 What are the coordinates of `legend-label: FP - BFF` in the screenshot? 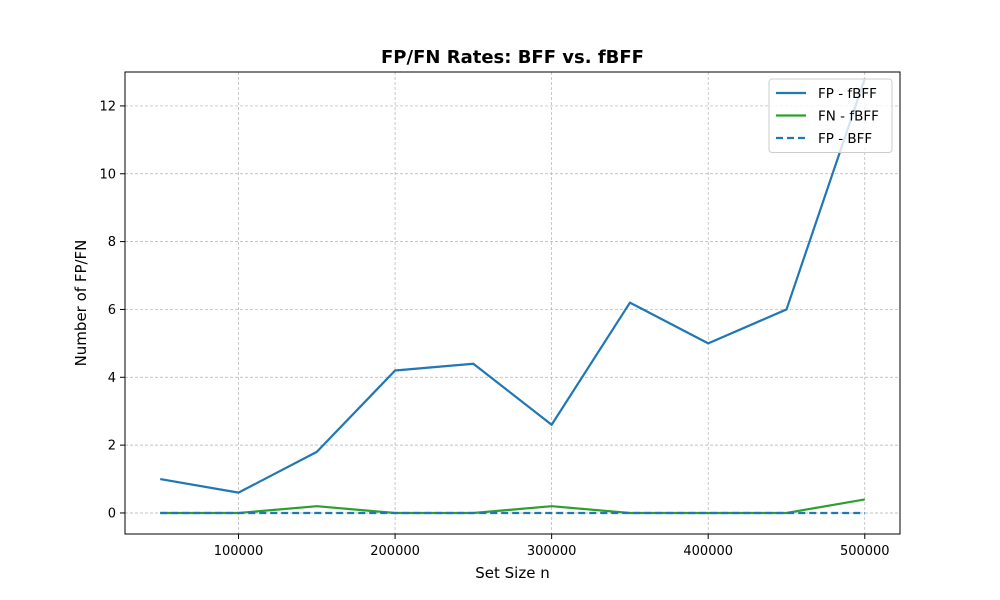 It's located at (845, 139).